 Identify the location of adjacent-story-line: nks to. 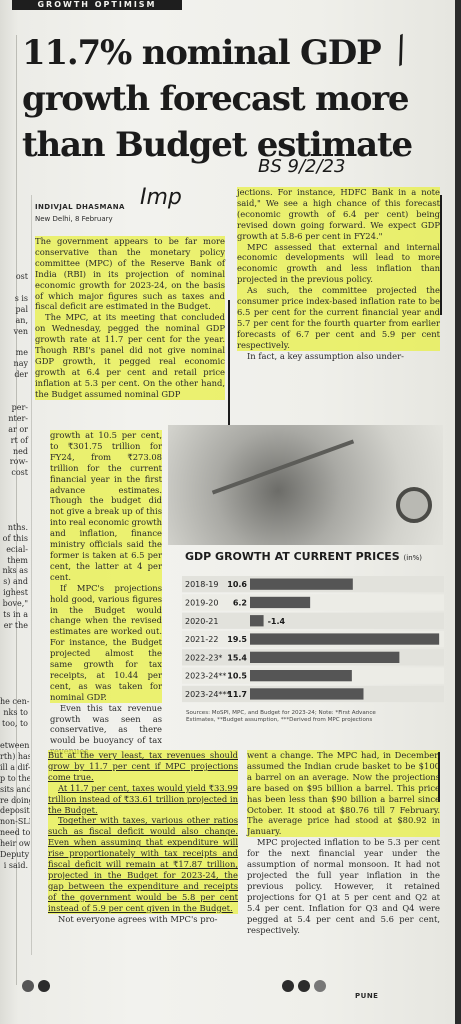
(15, 713).